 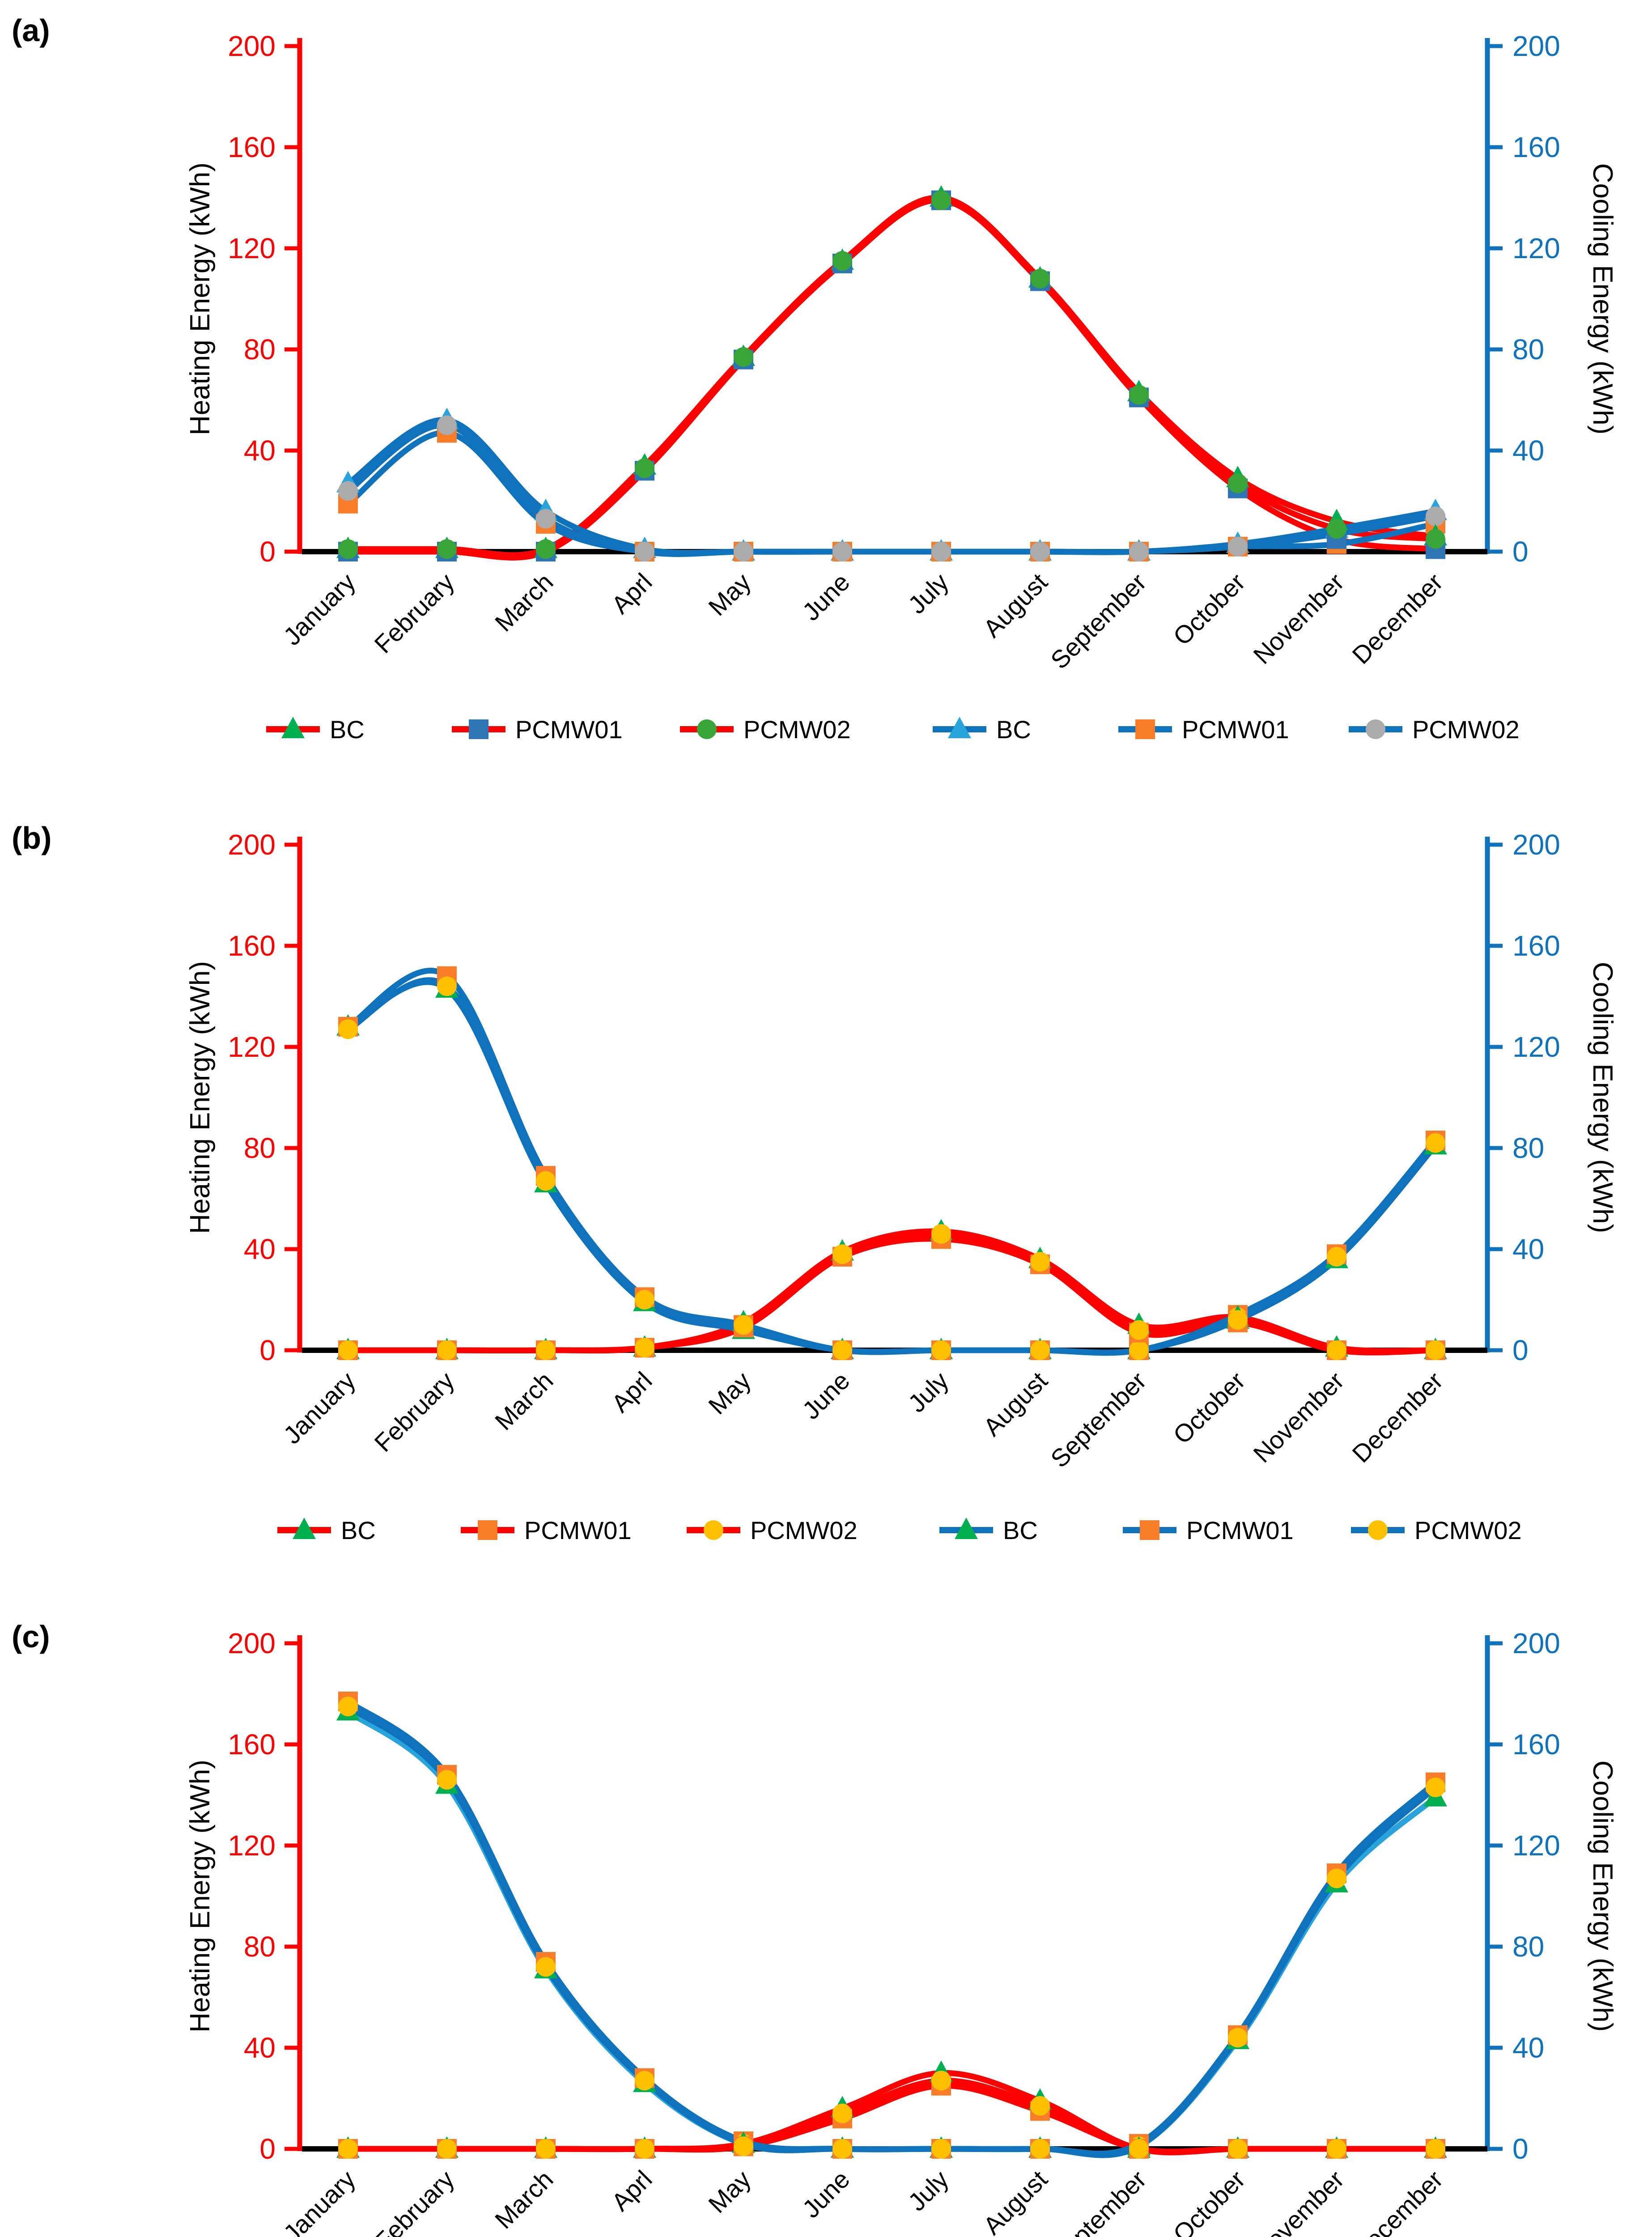 I want to click on left-axis-tick-label: 40, so click(x=260, y=450).